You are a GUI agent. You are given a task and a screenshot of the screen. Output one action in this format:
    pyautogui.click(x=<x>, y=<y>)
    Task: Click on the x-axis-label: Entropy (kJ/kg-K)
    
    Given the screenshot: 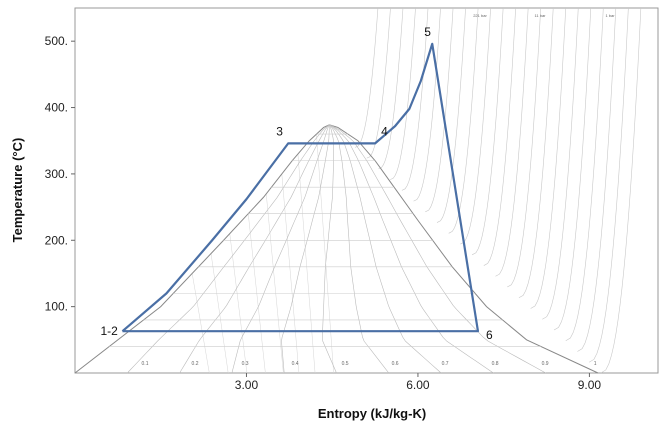 What is the action you would take?
    pyautogui.click(x=372, y=413)
    